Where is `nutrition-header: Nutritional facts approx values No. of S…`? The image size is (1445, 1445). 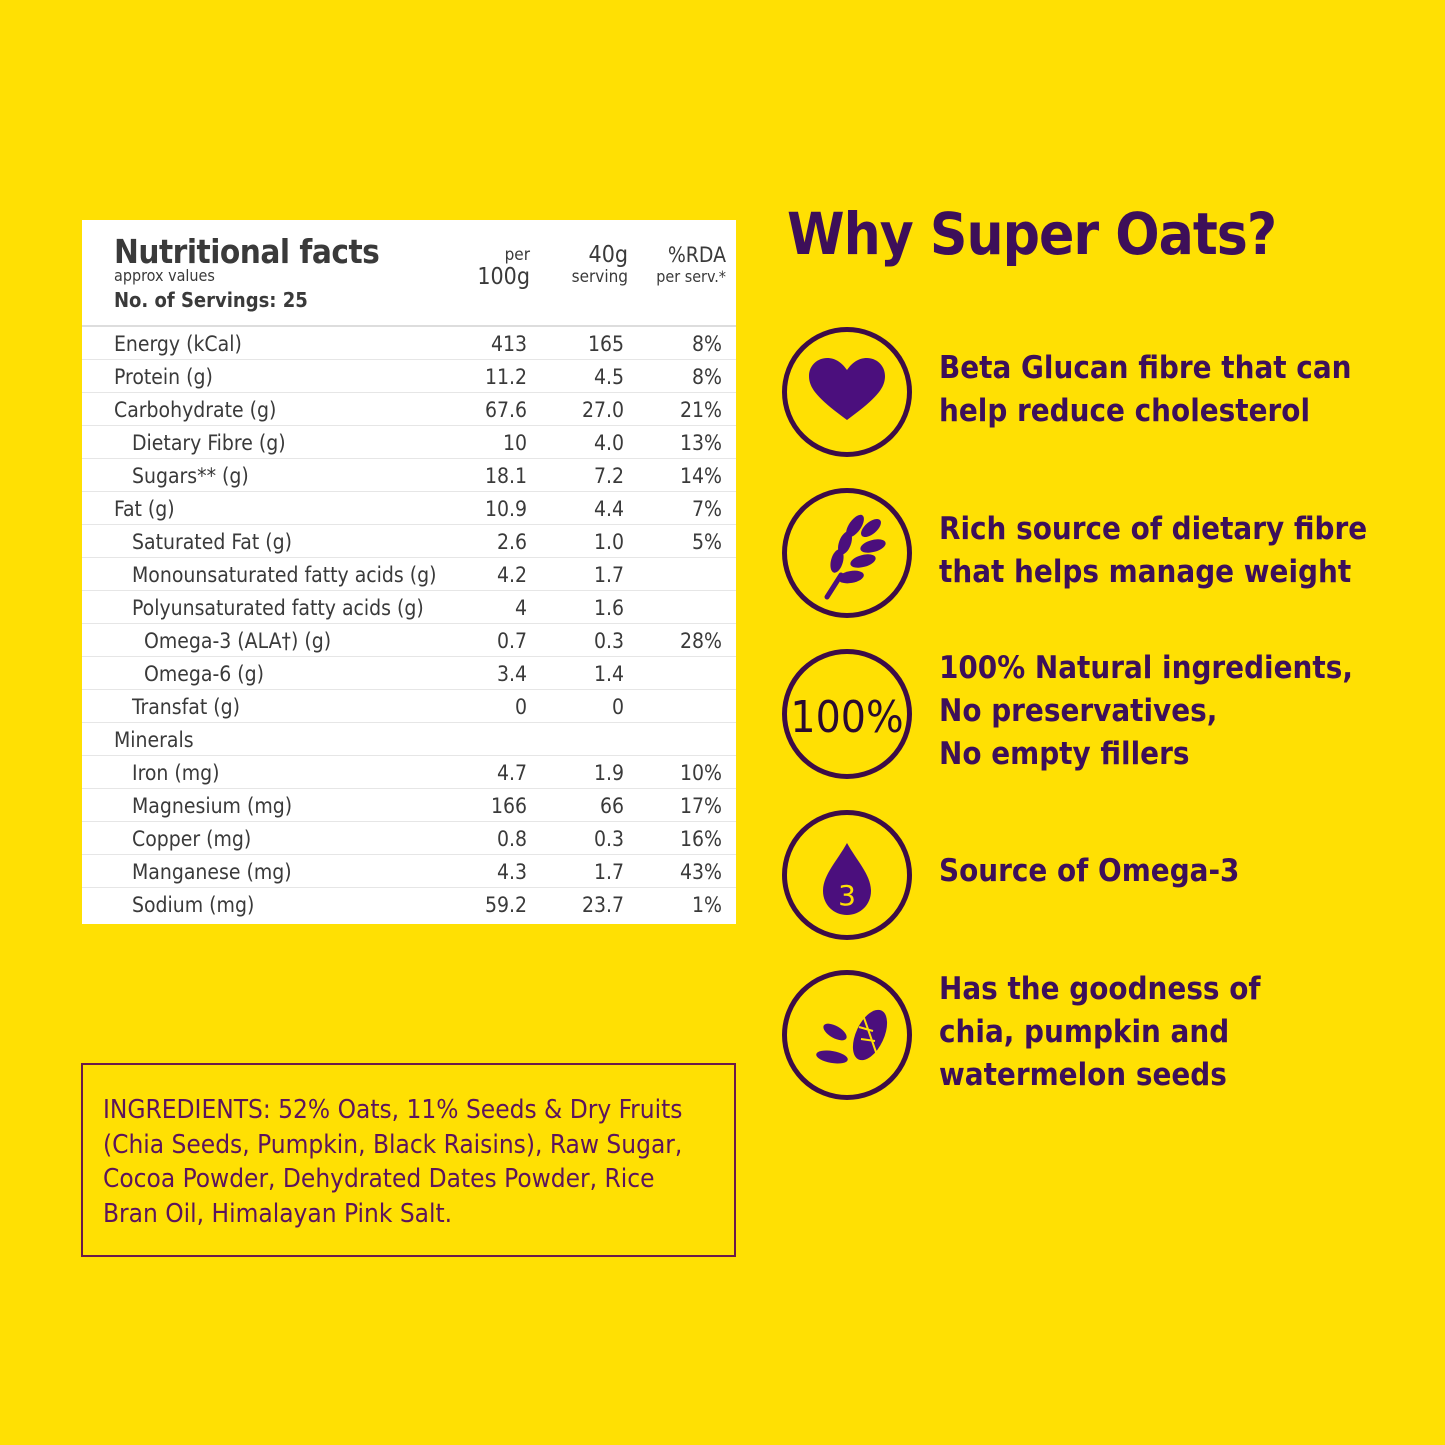
nutrition-header: Nutritional facts approx values No. of S… is located at coordinates (409, 273).